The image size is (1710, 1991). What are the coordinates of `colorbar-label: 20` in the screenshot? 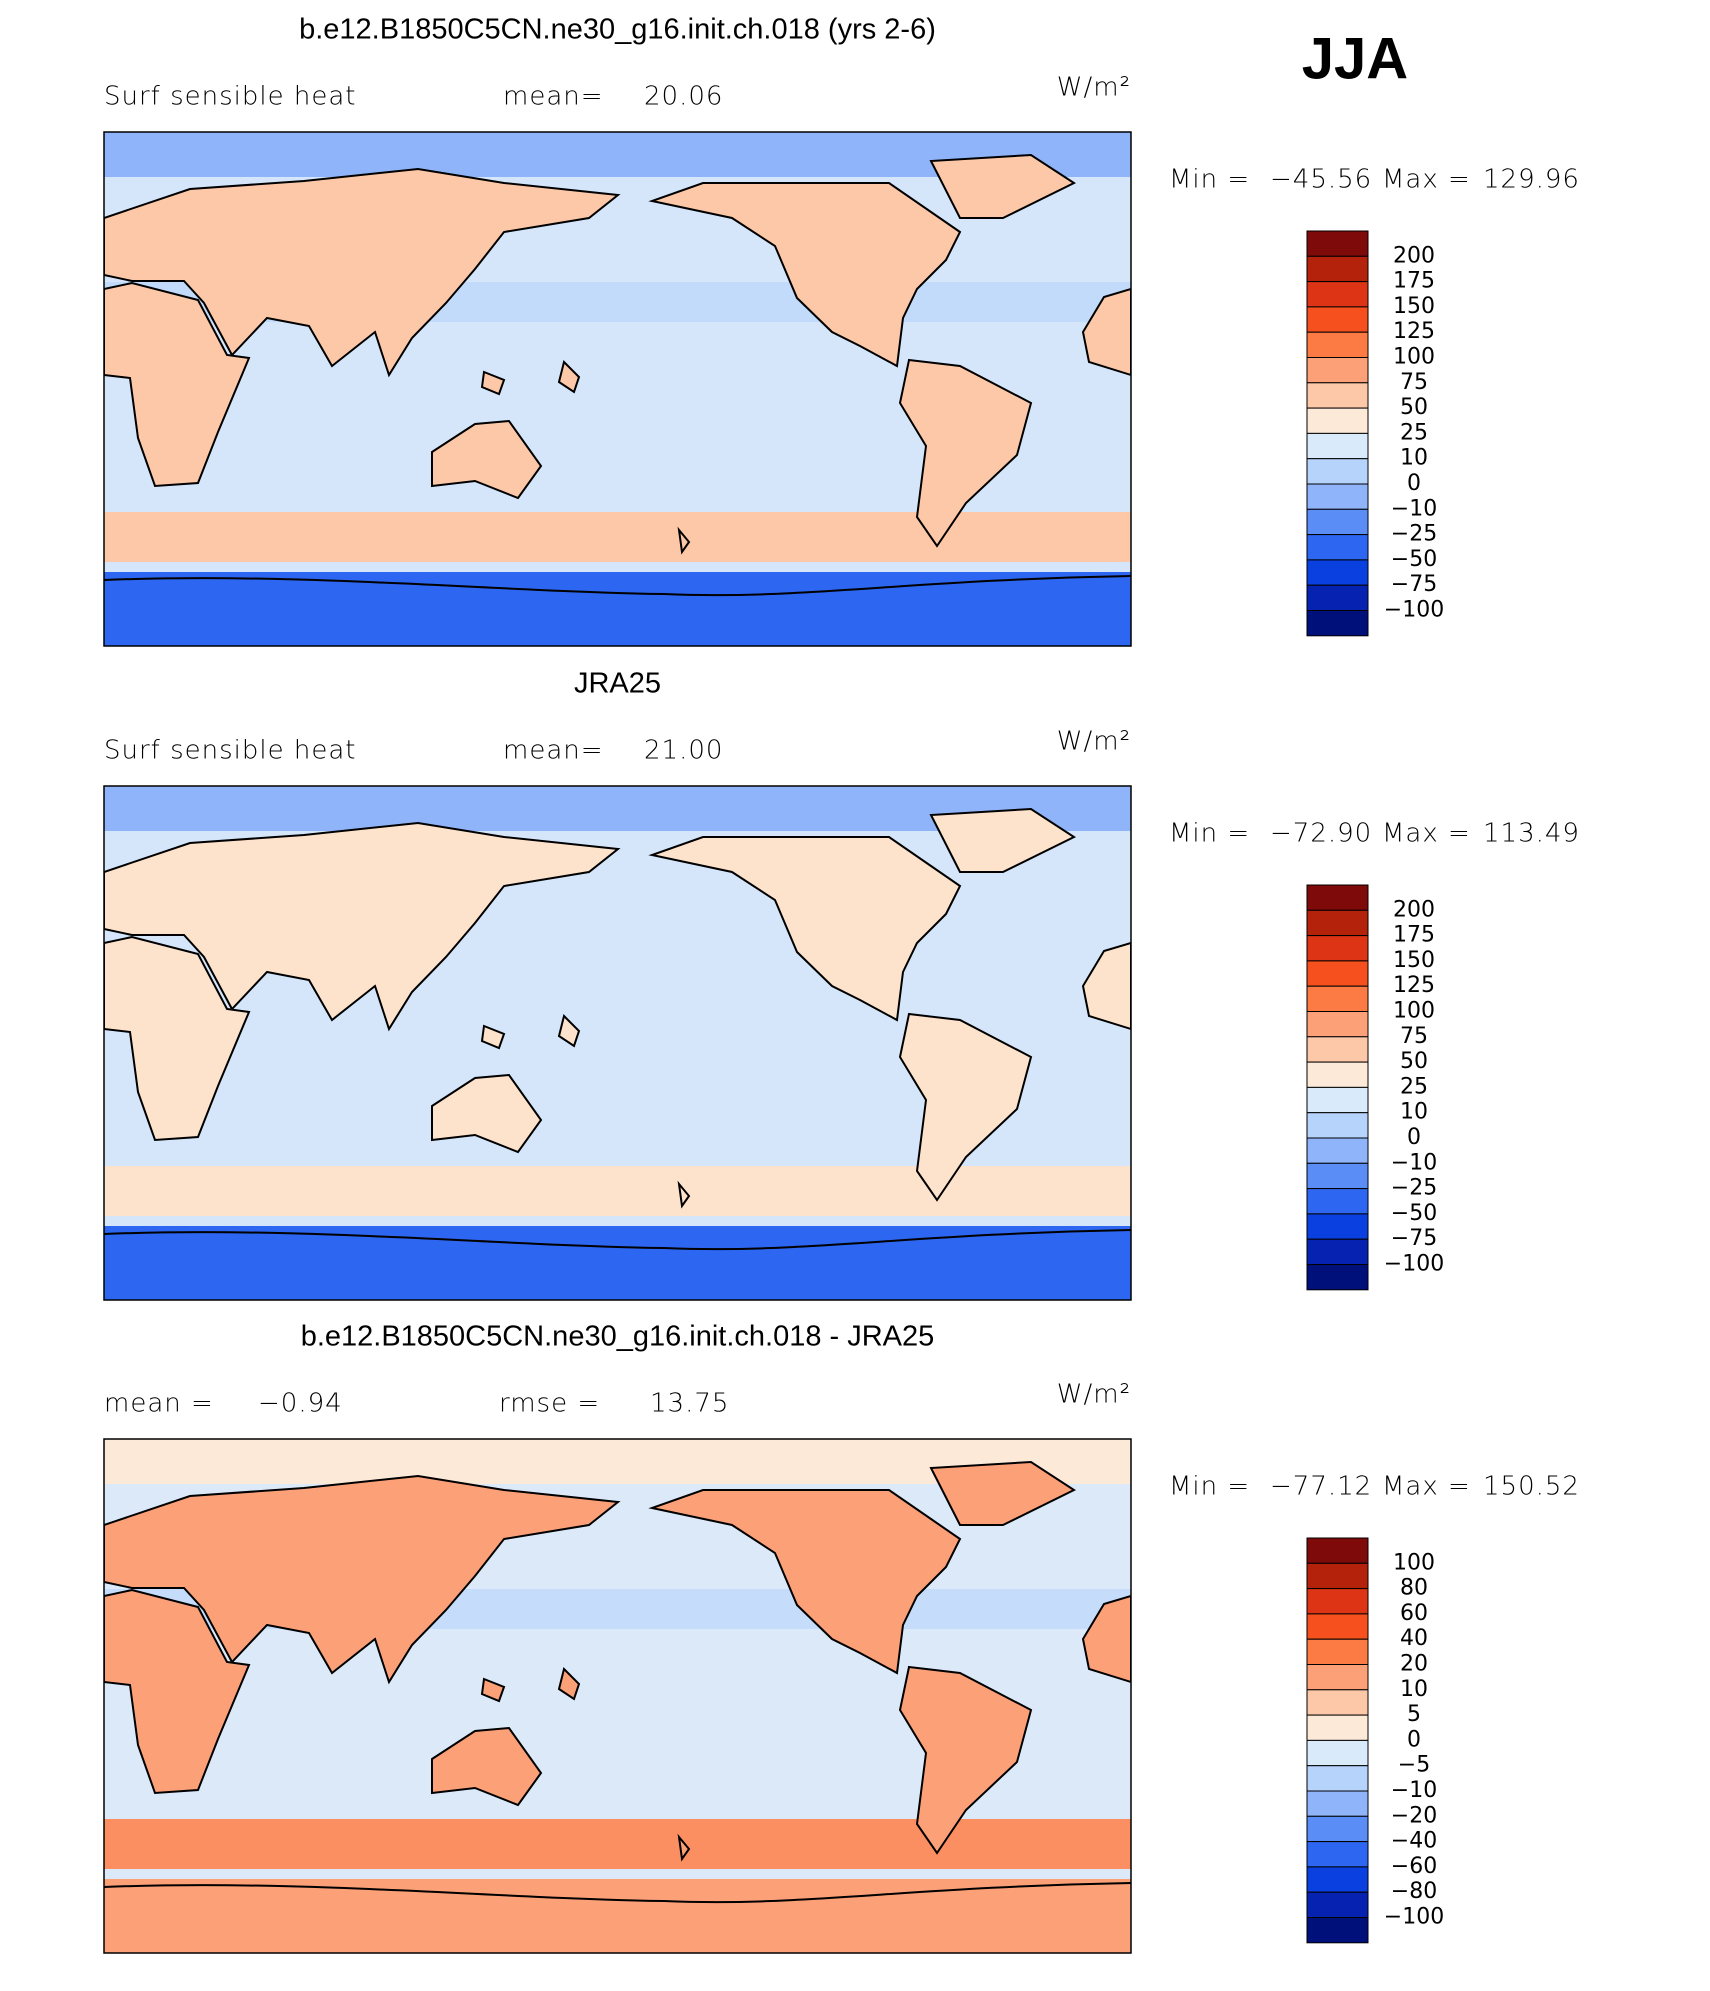 It's located at (1414, 1664).